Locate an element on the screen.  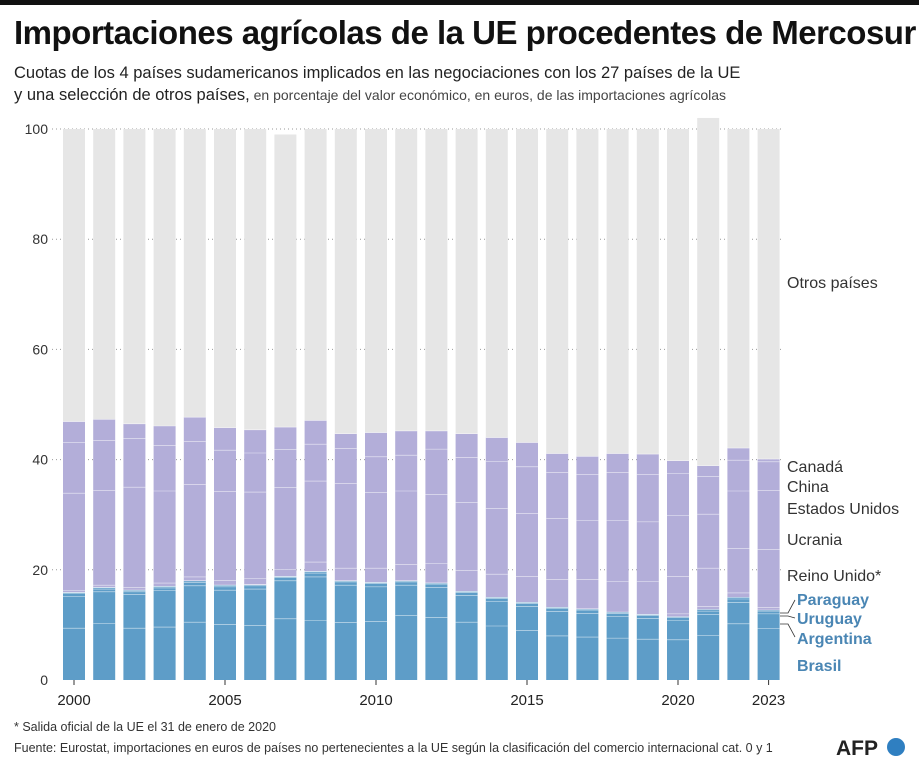
bar-segment-otros-países-2020 is located at coordinates (678, 295).